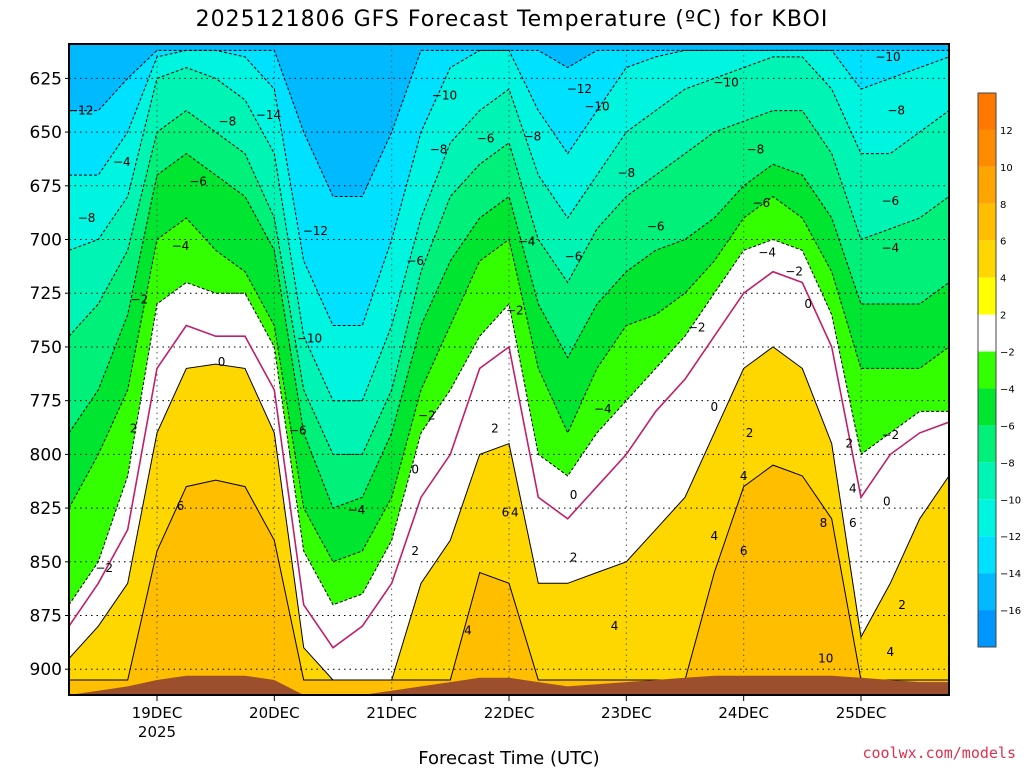 This screenshot has height=768, width=1024. Describe the element at coordinates (1007, 463) in the screenshot. I see `colorbar-tick-label: −8` at that location.